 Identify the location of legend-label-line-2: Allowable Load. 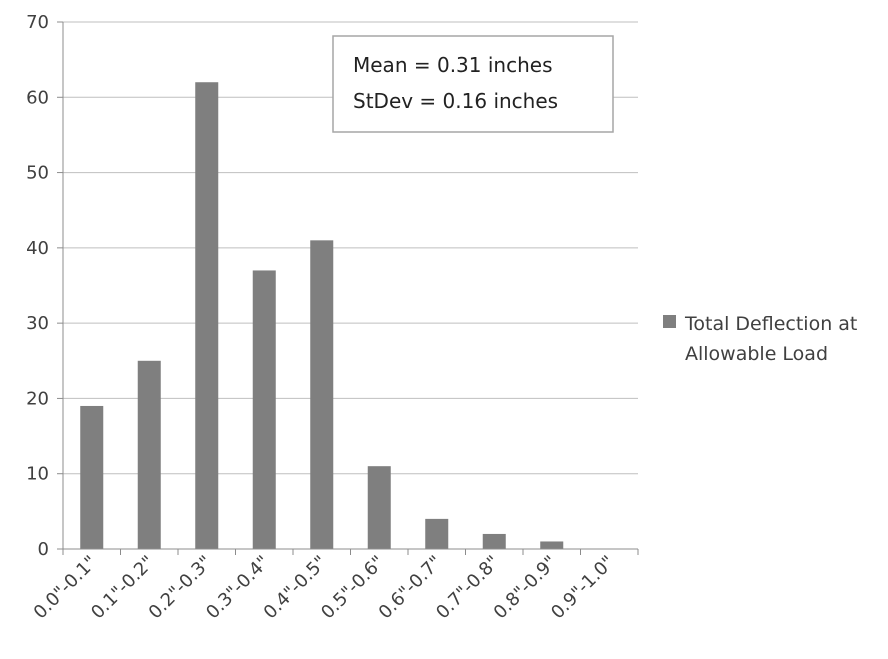
(756, 354).